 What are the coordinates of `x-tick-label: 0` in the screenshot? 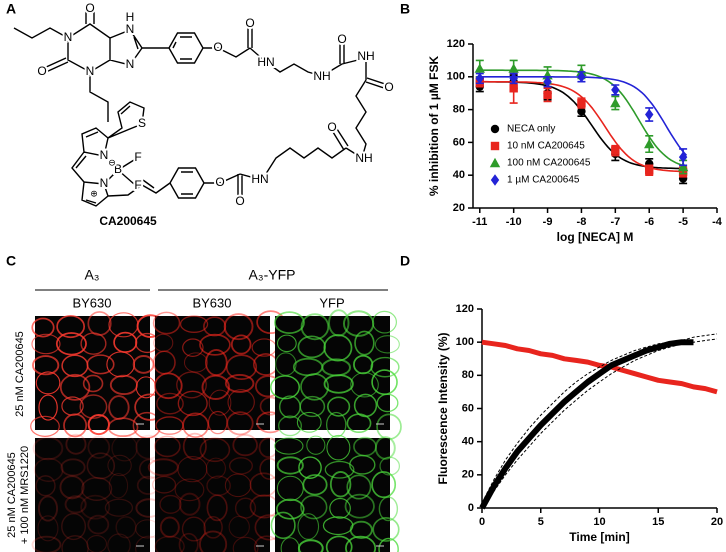 It's located at (482, 522).